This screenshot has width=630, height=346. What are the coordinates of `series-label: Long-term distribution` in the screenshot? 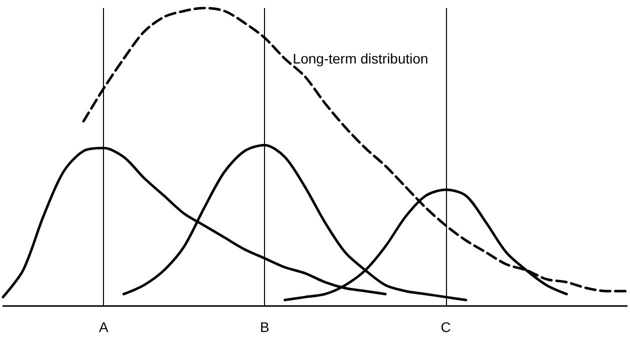 It's located at (360, 58).